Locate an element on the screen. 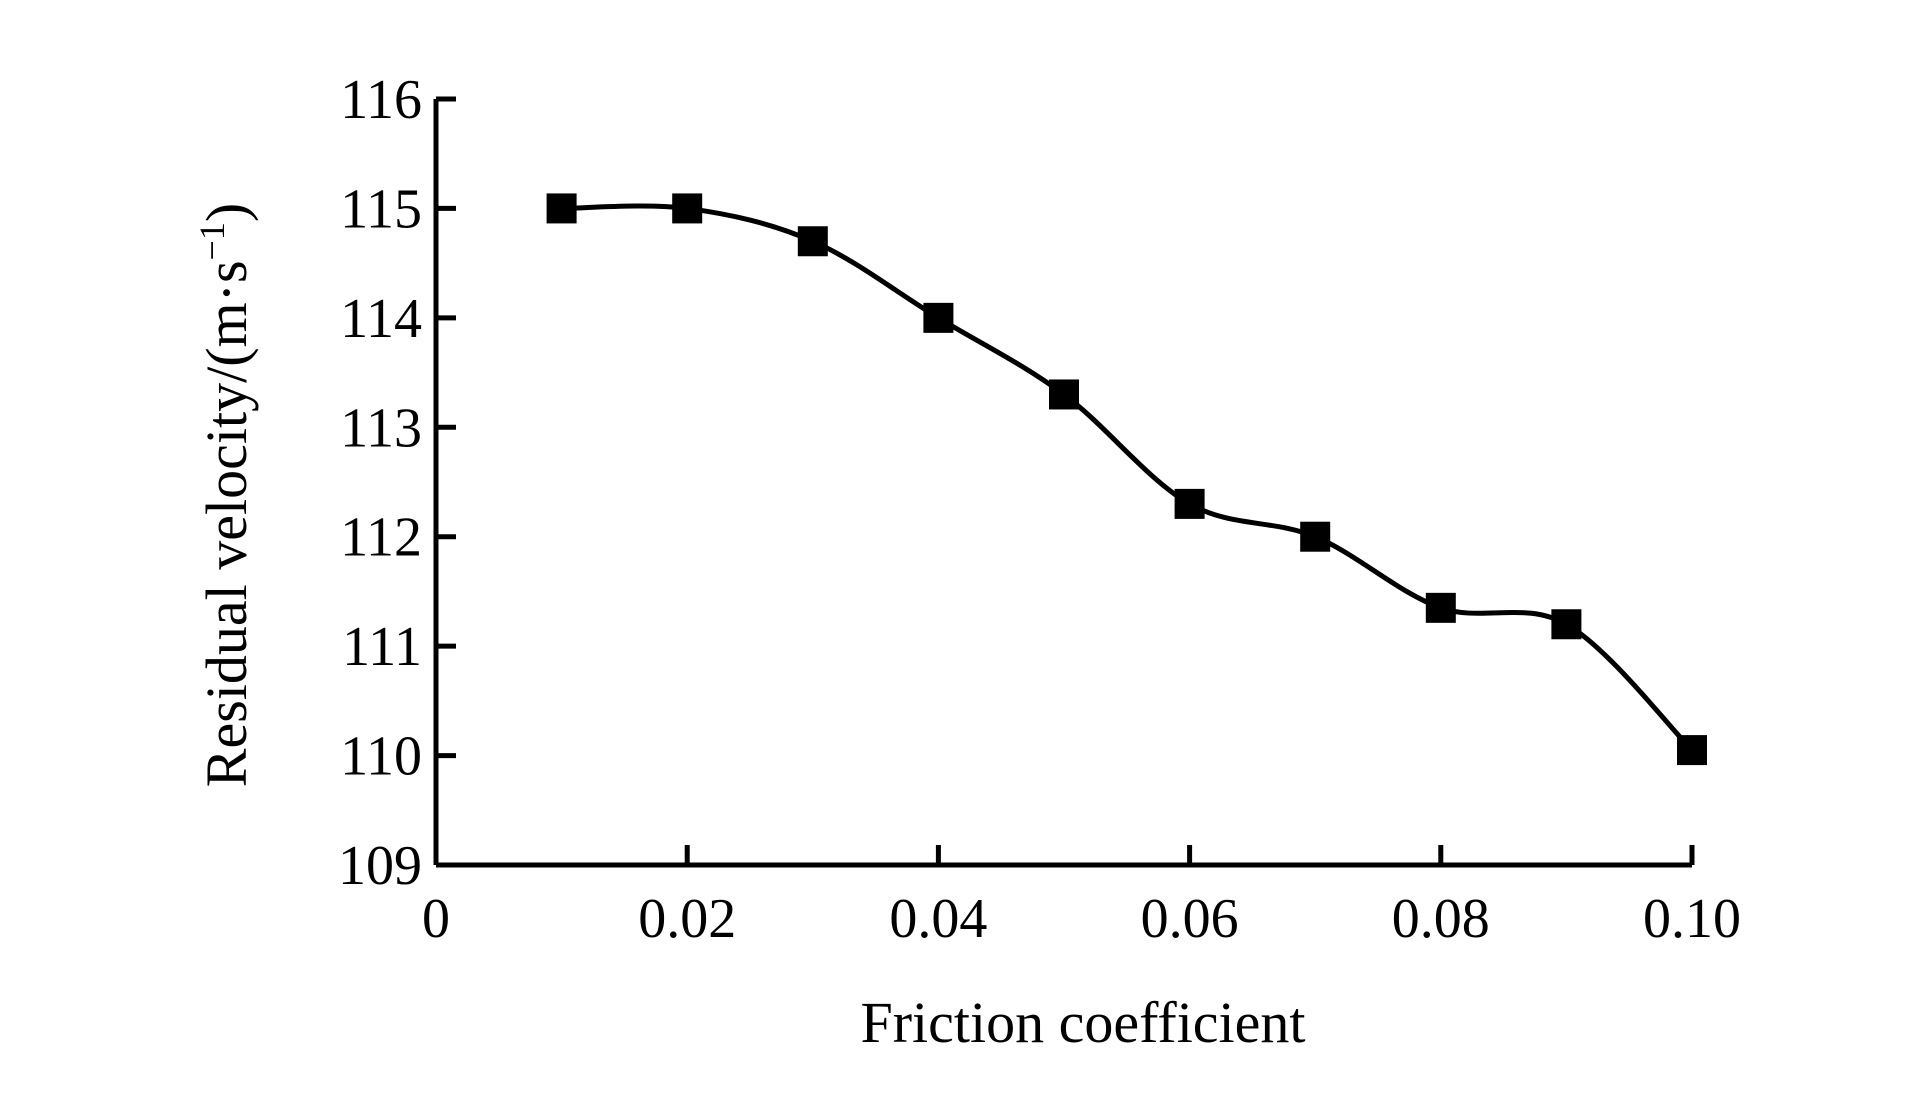  y-tick-label: 110 is located at coordinates (381, 757).